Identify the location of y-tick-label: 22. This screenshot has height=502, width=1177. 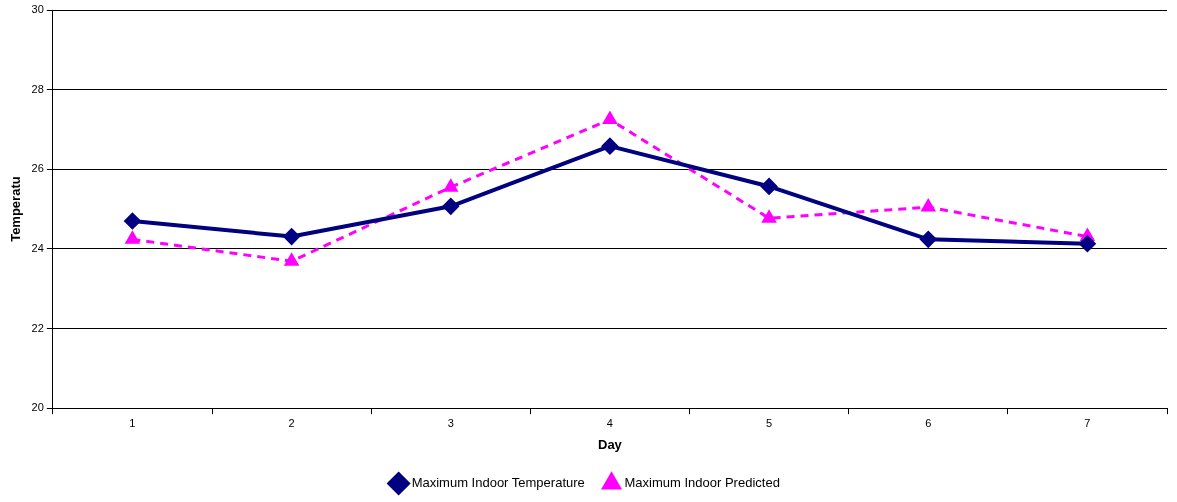
(37, 327).